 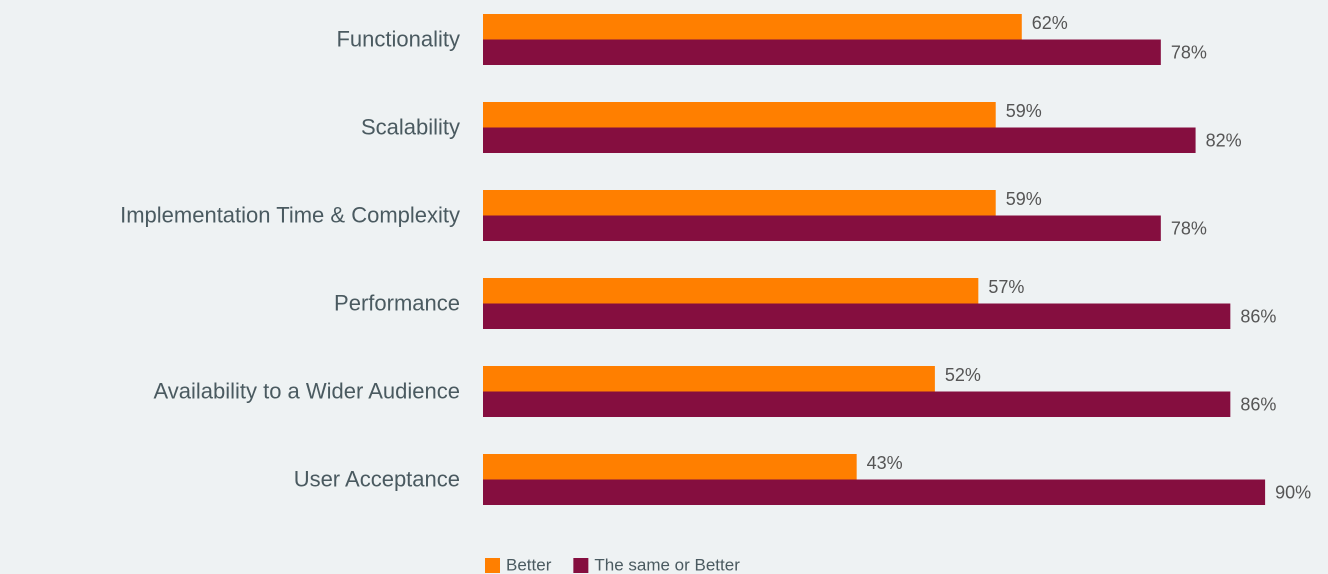 I want to click on value-label: 90%, so click(x=1293, y=492).